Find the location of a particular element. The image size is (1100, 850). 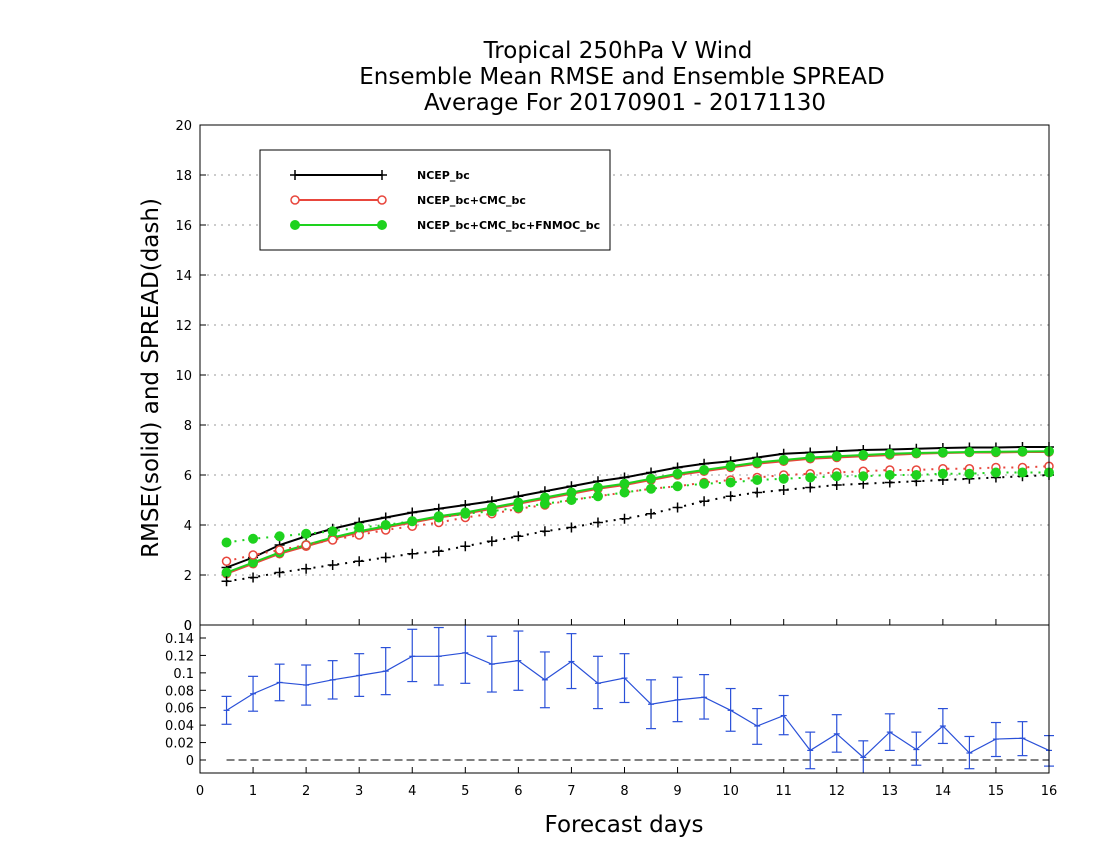

y-axis-label: RMSE(solid) and SPREAD(dash) is located at coordinates (151, 378).